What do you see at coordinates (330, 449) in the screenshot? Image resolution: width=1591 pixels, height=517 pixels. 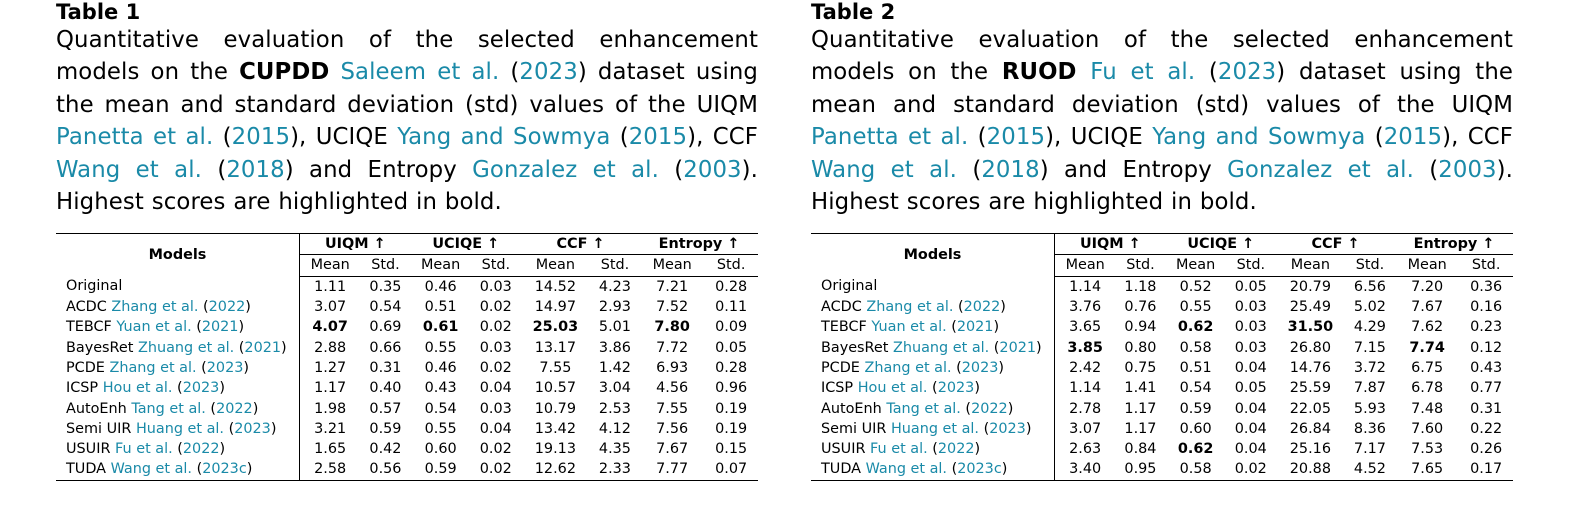 I see `value-cell: 1.65` at bounding box center [330, 449].